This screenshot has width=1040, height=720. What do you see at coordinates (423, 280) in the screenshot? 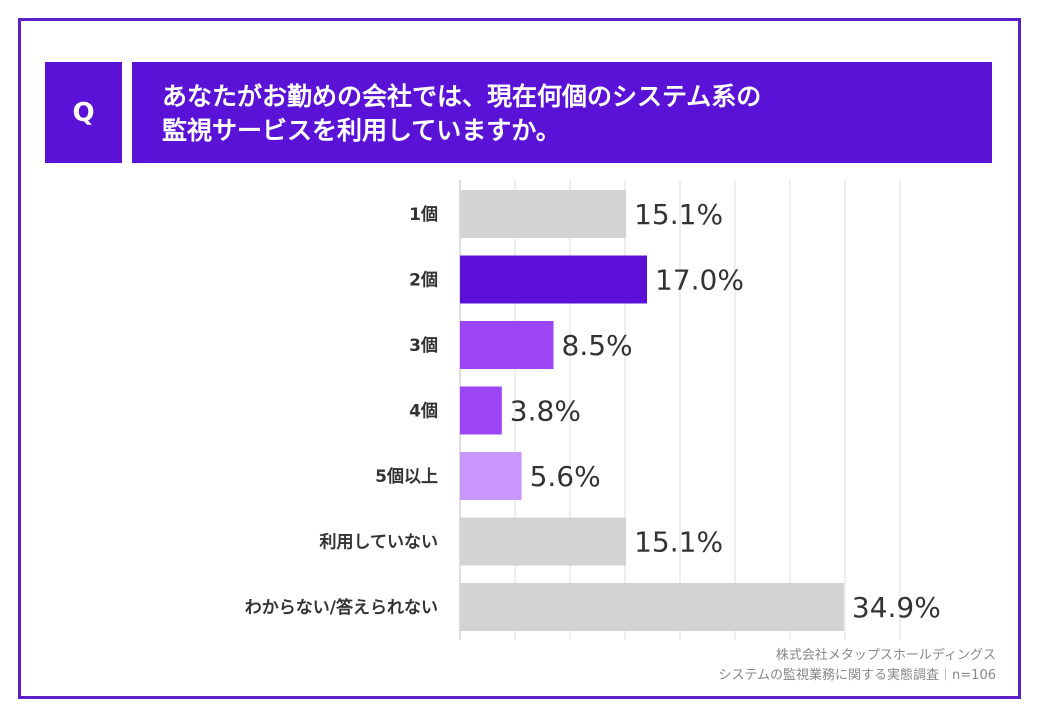
I see `category-label: 2個` at bounding box center [423, 280].